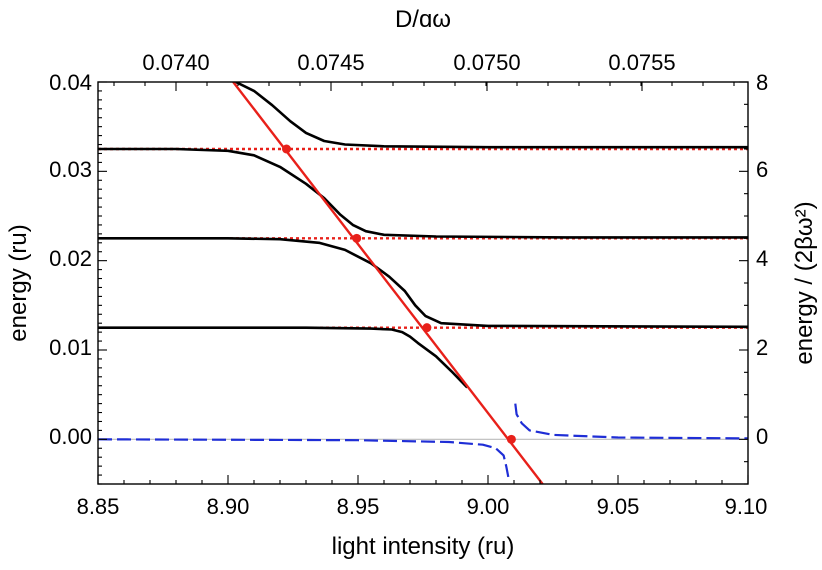 The height and width of the screenshot is (570, 822). I want to click on y-tick-label: 0.02, so click(70, 258).